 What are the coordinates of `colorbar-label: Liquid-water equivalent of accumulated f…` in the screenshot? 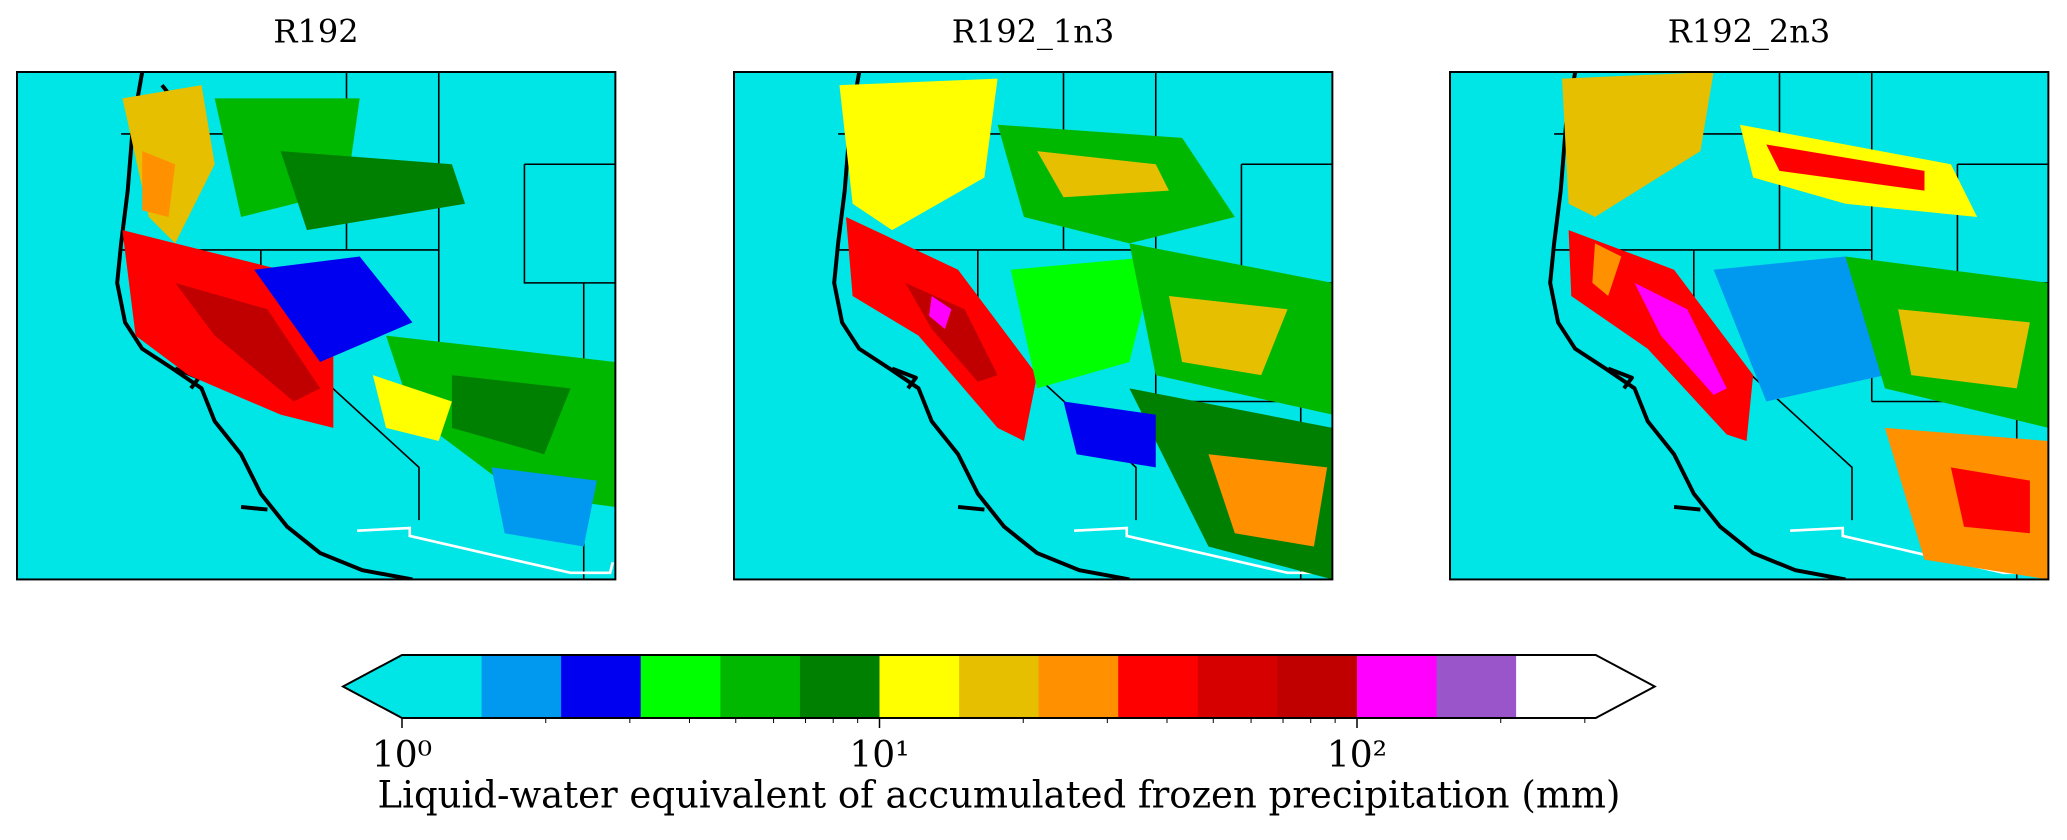 It's located at (999, 795).